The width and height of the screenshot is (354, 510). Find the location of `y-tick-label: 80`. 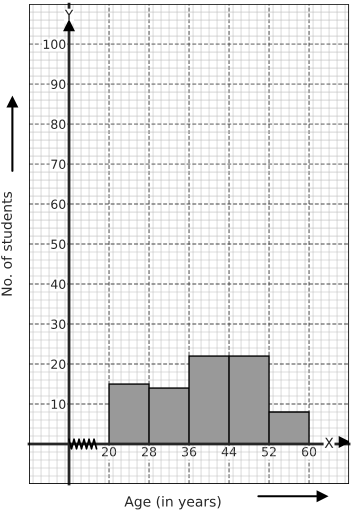

y-tick-label: 80 is located at coordinates (58, 124).